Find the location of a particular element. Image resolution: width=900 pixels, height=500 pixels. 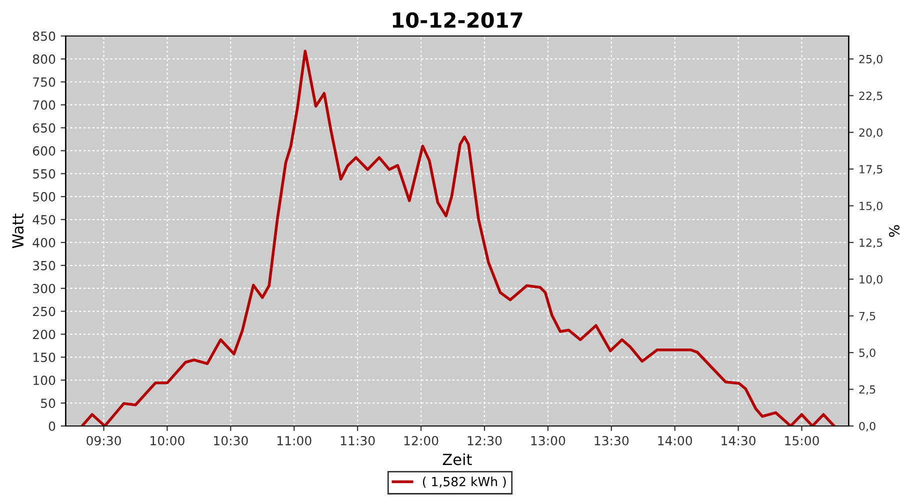

x-tick-label: 10:00 is located at coordinates (167, 441).